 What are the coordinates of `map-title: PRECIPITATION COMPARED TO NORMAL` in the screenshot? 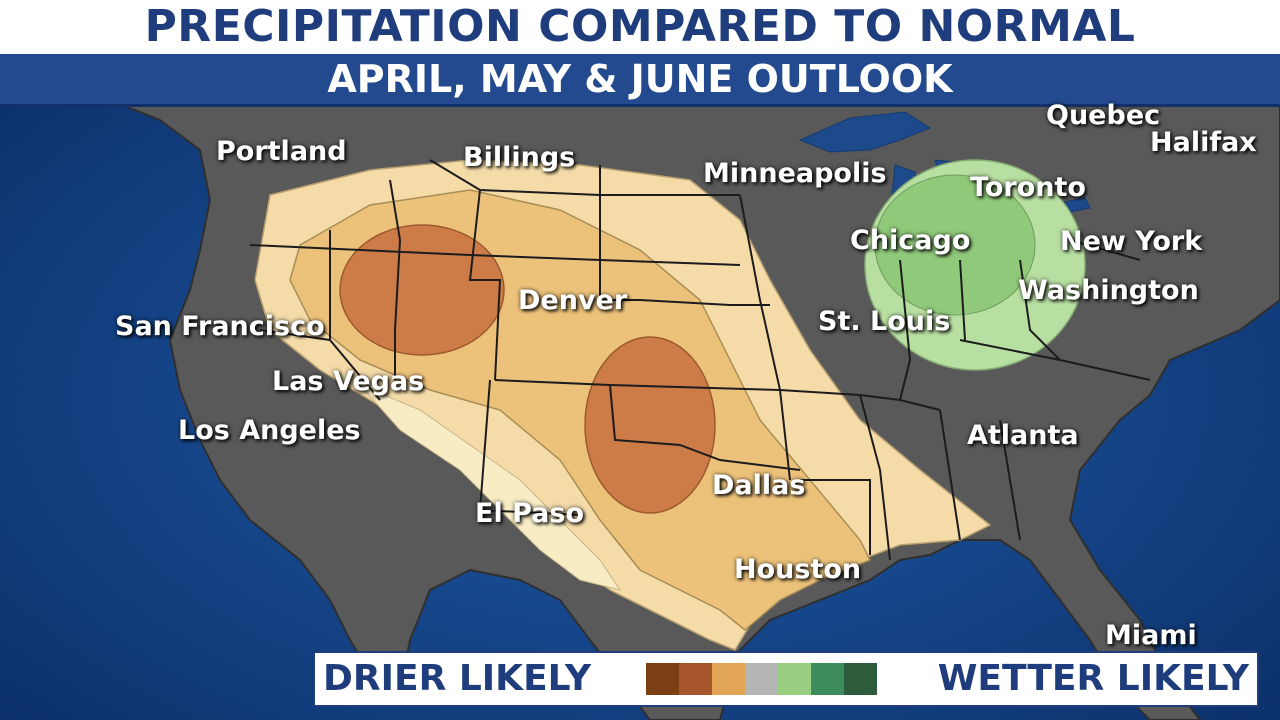 It's located at (640, 26).